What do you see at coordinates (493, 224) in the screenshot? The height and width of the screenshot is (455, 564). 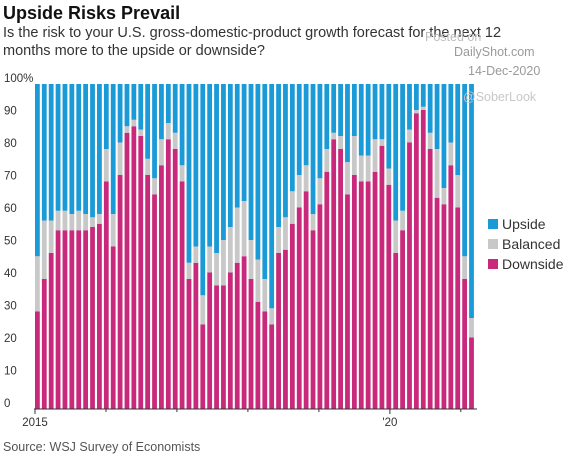 I see `legend-swatch-upside` at bounding box center [493, 224].